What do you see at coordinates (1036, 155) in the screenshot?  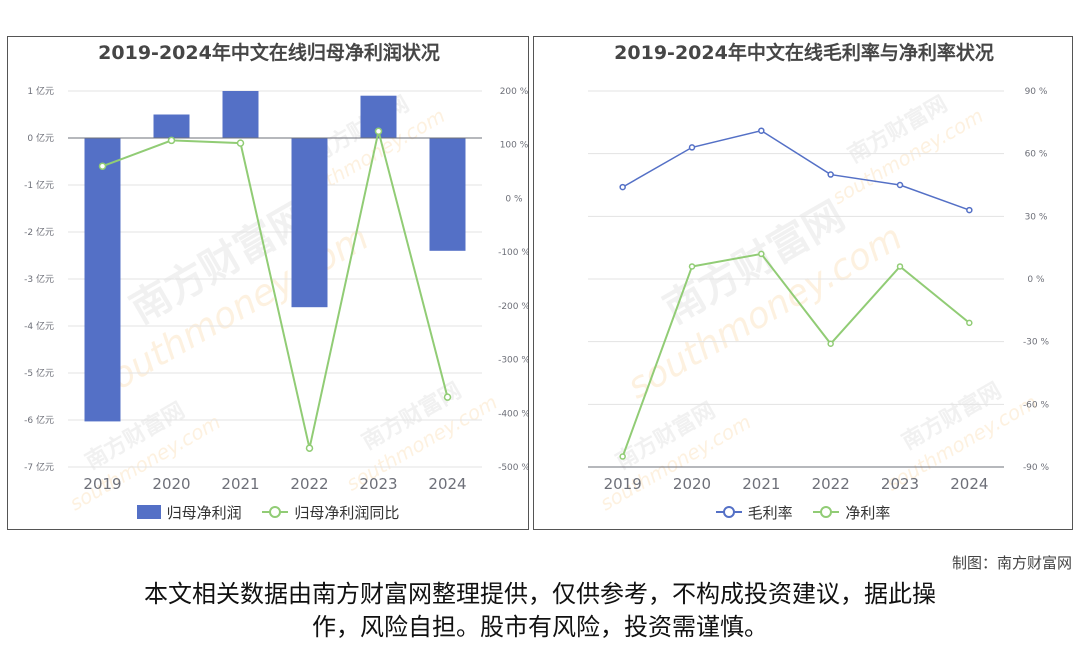 I see `right-axis-tick-label: 60 %` at bounding box center [1036, 155].